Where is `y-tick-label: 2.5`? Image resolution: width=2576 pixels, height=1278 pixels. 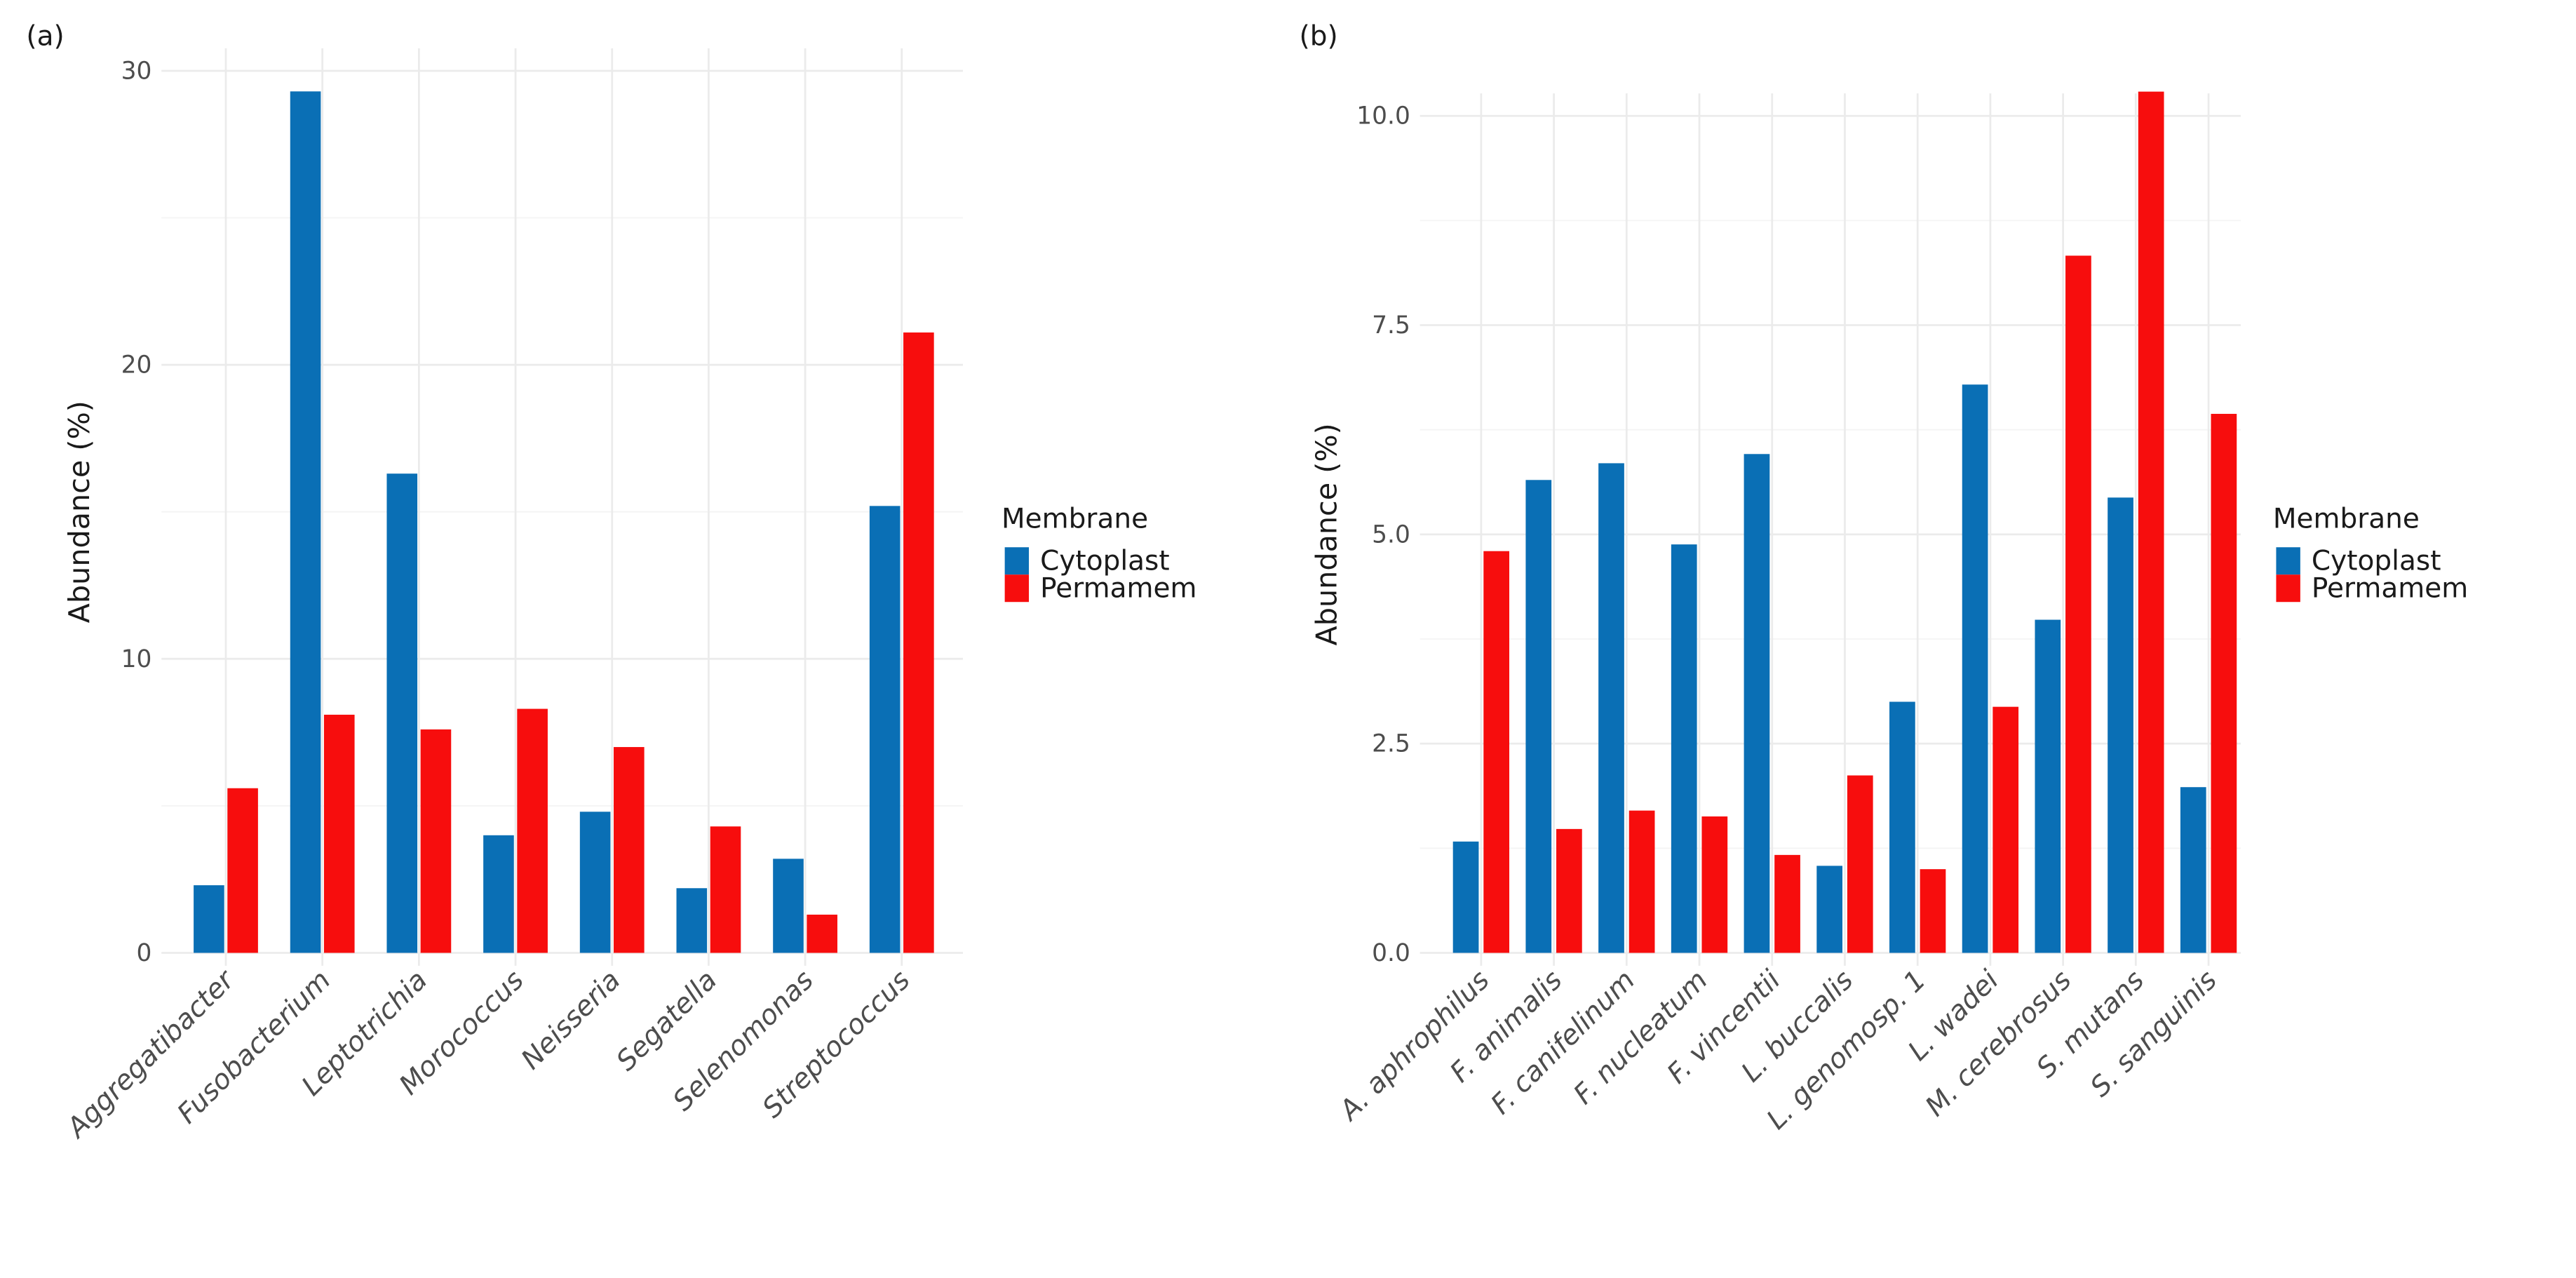 y-tick-label: 2.5 is located at coordinates (1391, 744).